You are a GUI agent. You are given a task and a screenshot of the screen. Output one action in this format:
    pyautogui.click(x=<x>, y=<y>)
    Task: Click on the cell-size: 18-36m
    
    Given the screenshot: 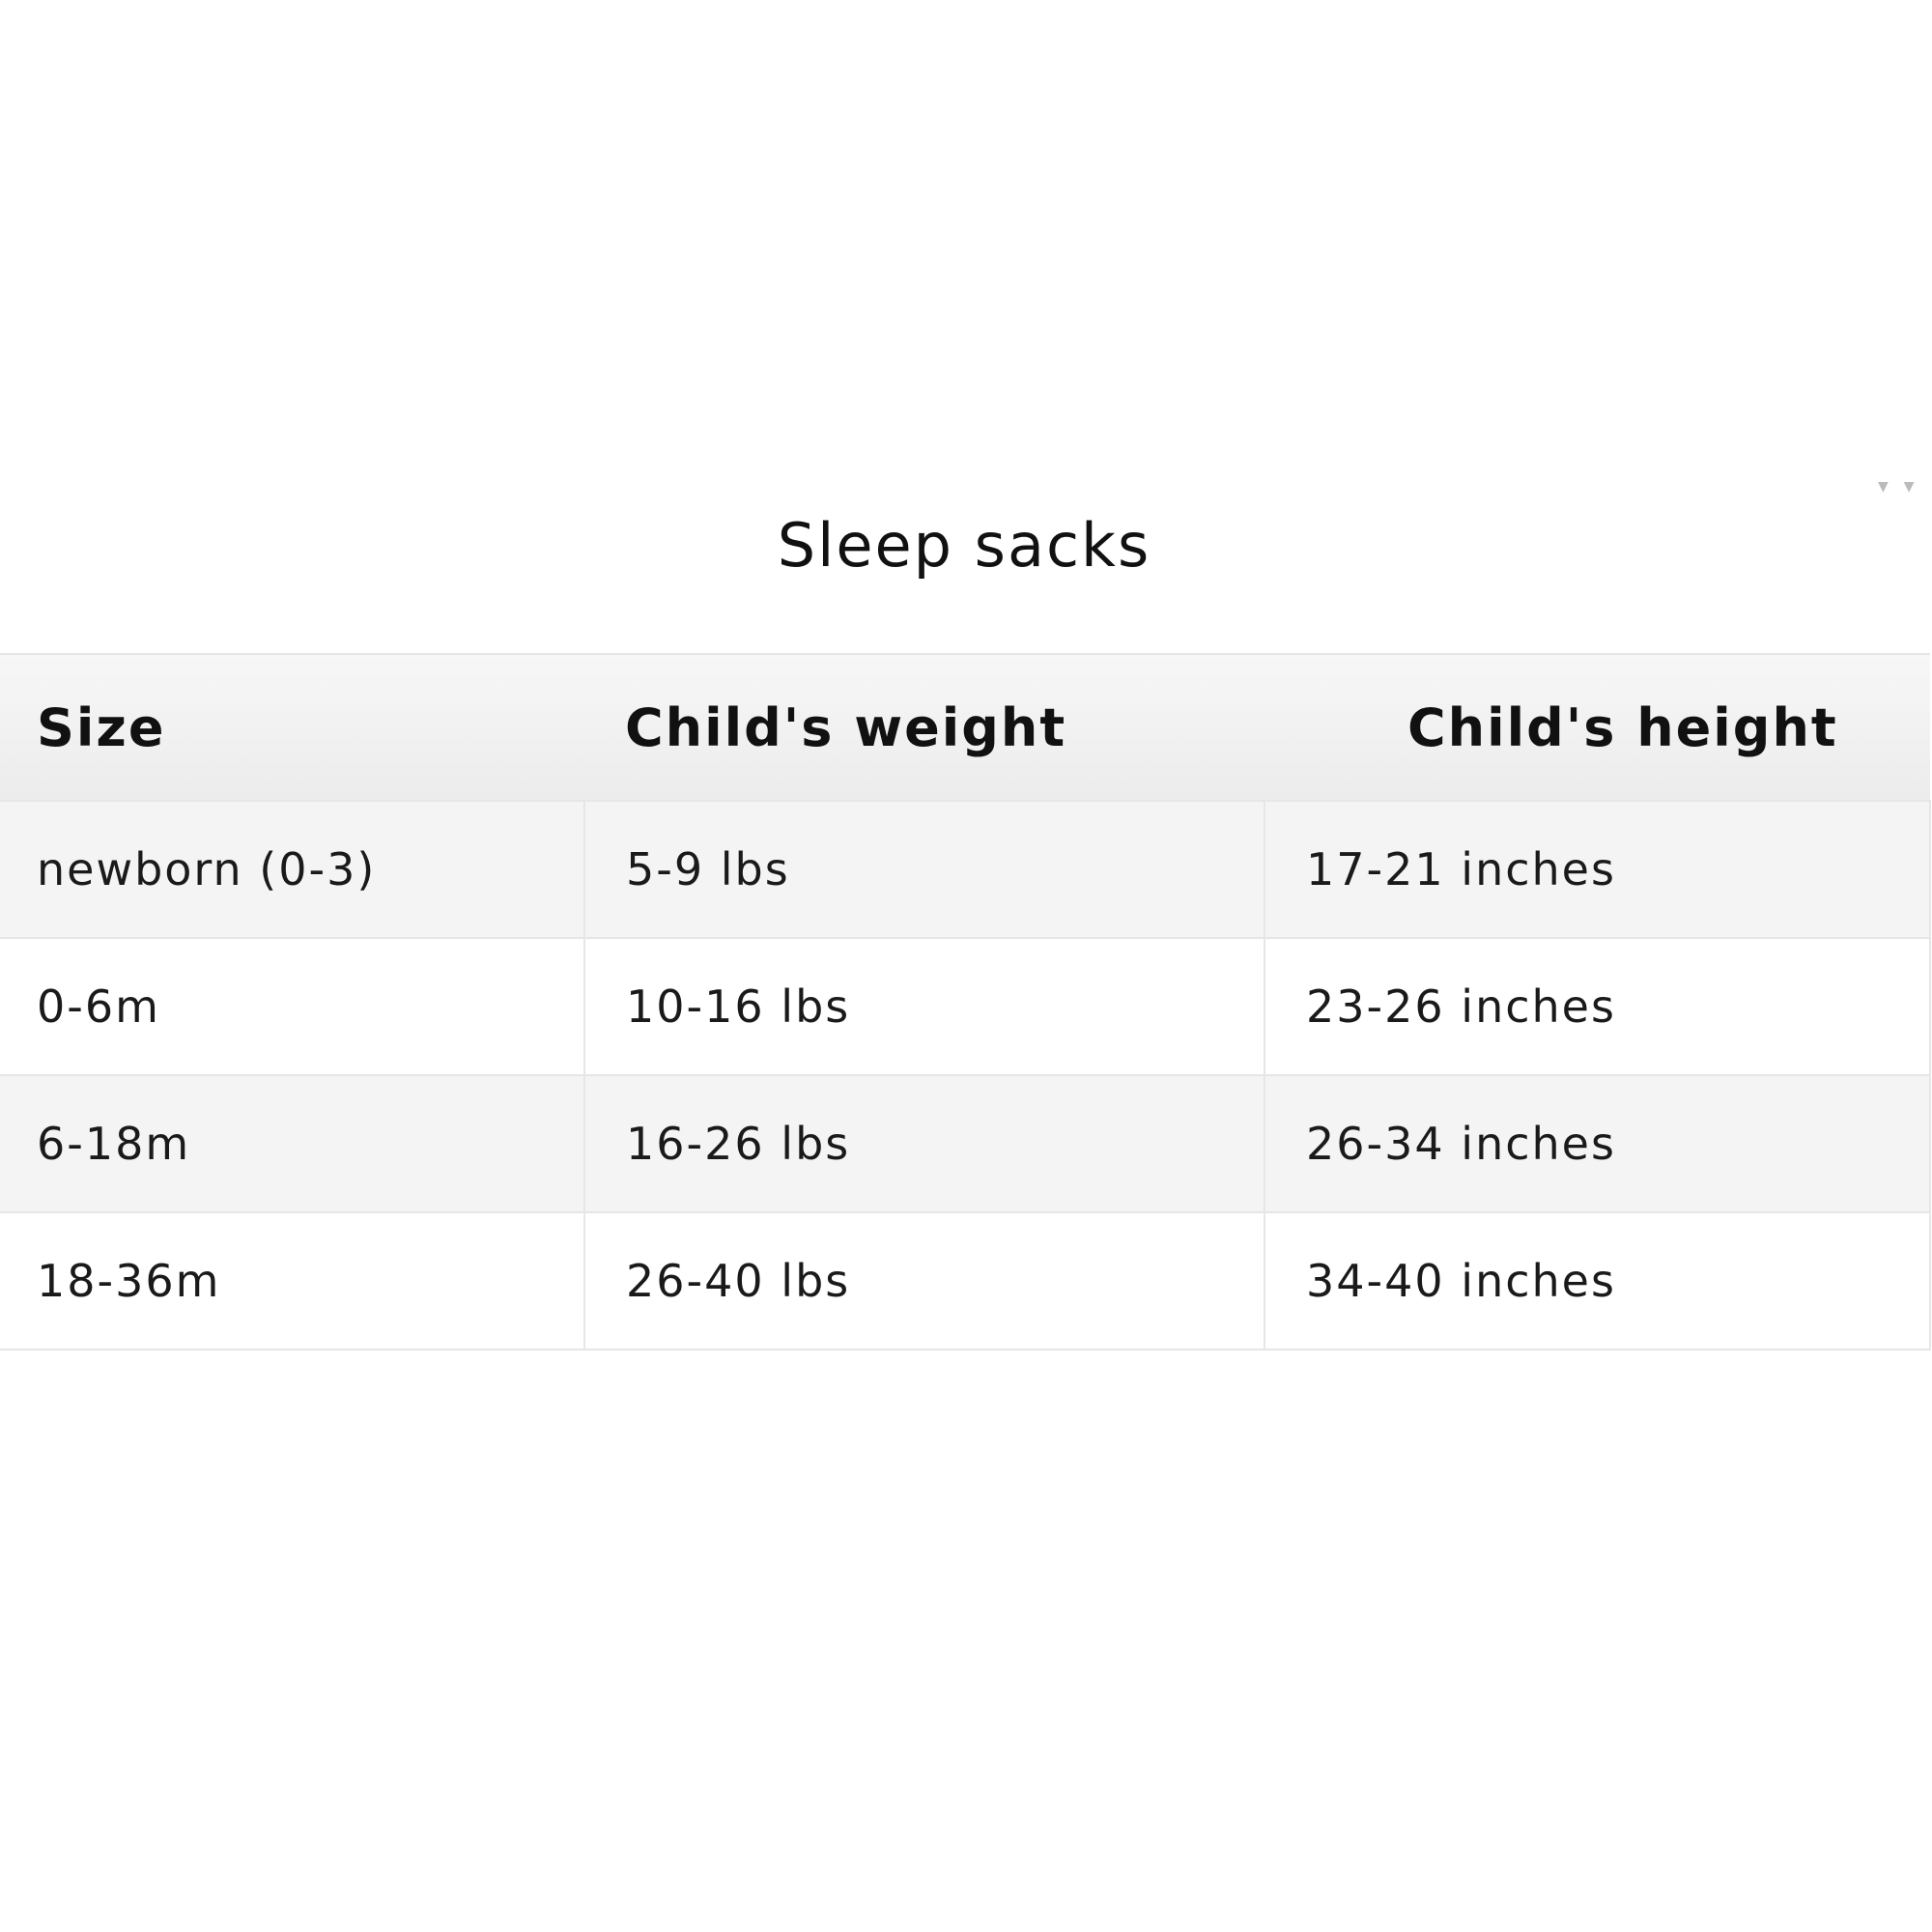 What is the action you would take?
    pyautogui.click(x=292, y=1280)
    